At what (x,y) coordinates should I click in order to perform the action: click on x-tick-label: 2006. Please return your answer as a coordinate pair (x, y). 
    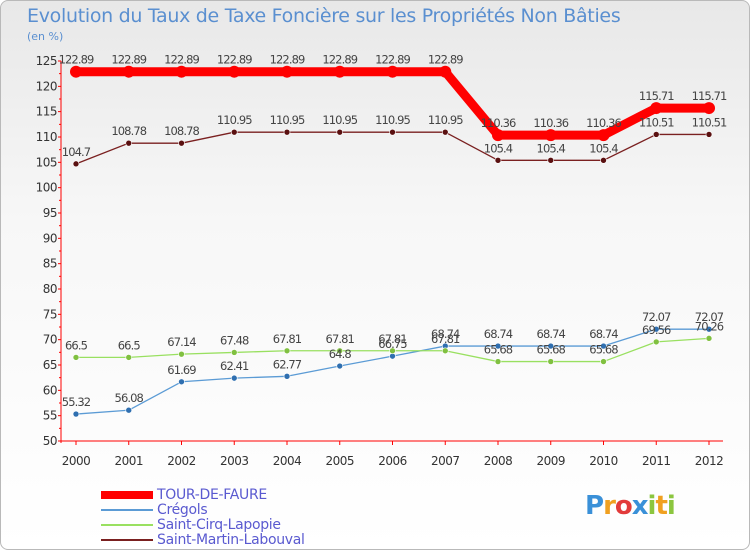
    Looking at the image, I should click on (392, 461).